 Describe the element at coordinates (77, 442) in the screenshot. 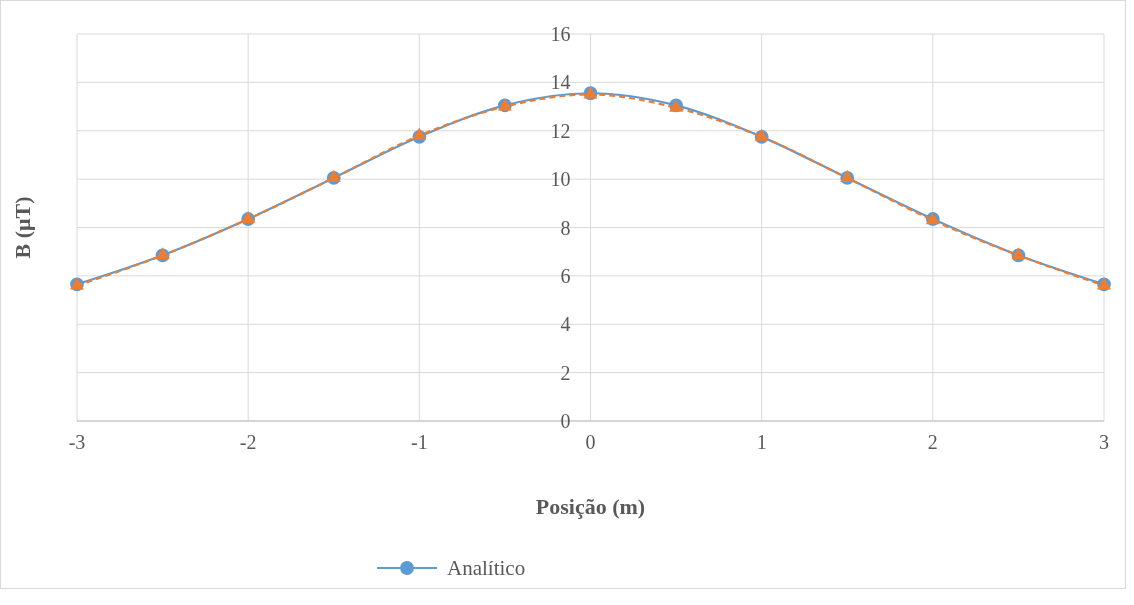

I see `x-tick-label: -3` at that location.